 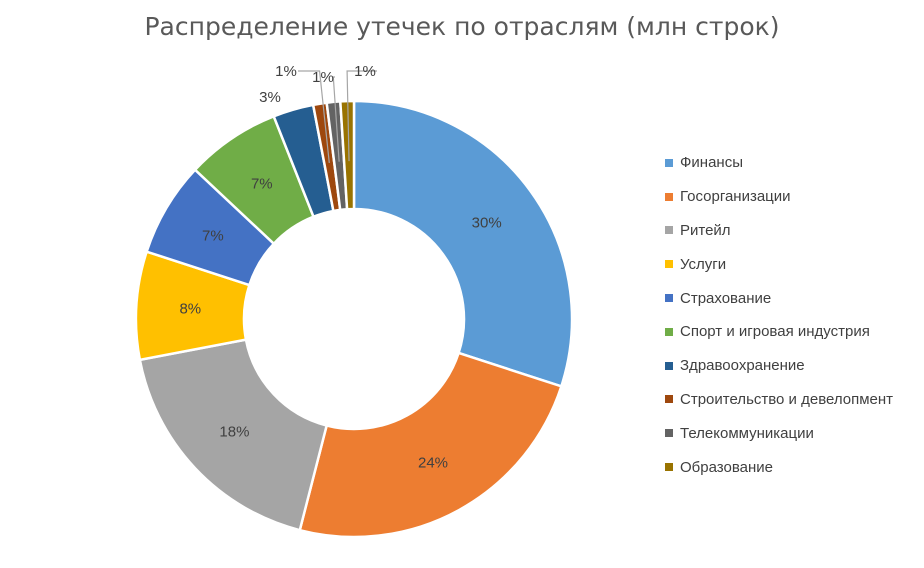 What do you see at coordinates (270, 97) in the screenshot?
I see `data-label-7: 3%` at bounding box center [270, 97].